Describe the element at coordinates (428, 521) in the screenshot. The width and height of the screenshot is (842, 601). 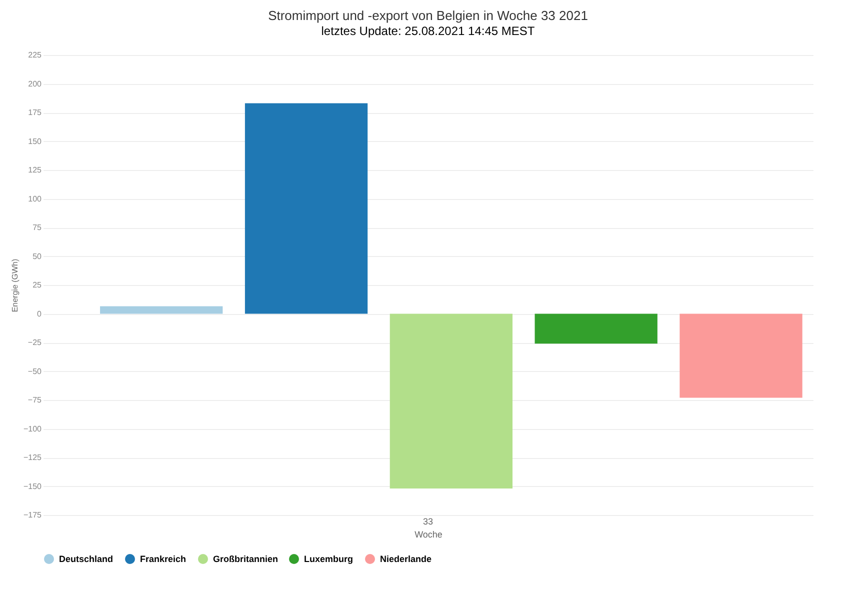
I see `x-tick-label: 33` at that location.